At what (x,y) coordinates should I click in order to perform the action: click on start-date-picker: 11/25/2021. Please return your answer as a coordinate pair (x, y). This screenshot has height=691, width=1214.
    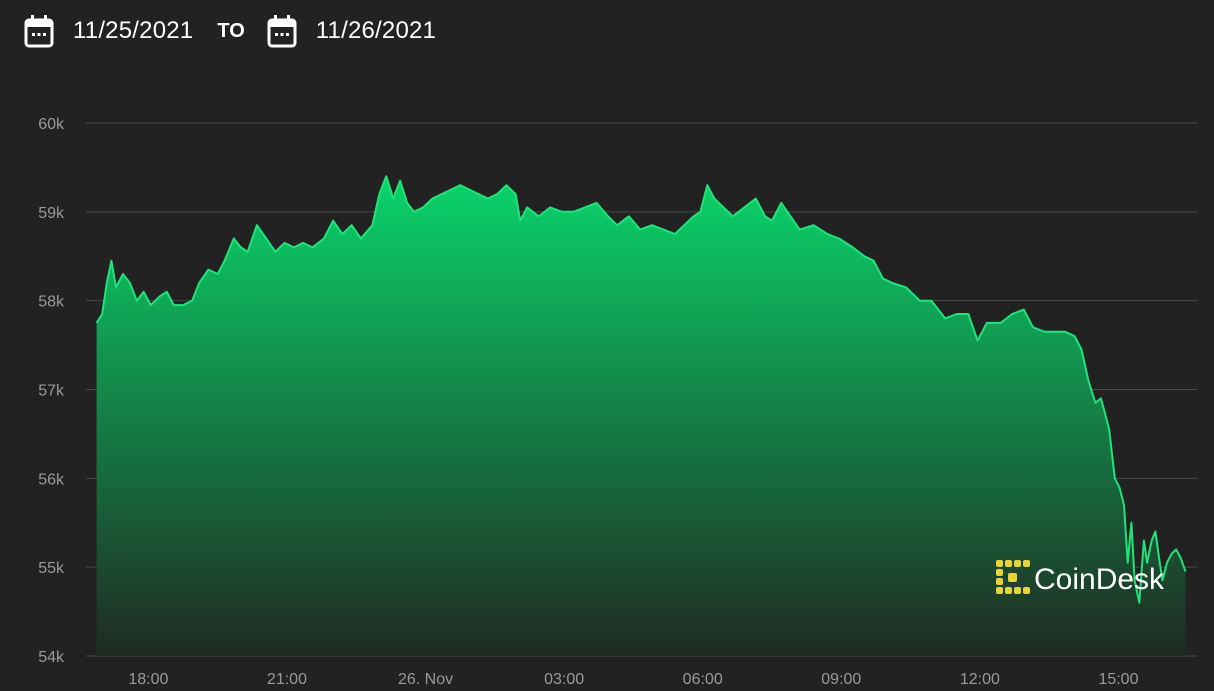
    Looking at the image, I should click on (108, 31).